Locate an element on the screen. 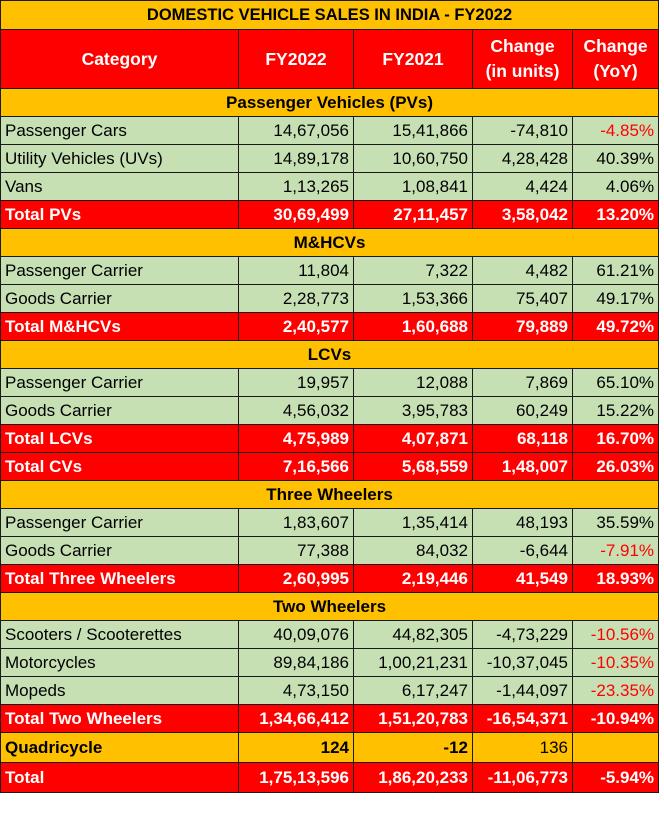 The image size is (664, 821). cell-fy2021: 12,088 is located at coordinates (413, 382).